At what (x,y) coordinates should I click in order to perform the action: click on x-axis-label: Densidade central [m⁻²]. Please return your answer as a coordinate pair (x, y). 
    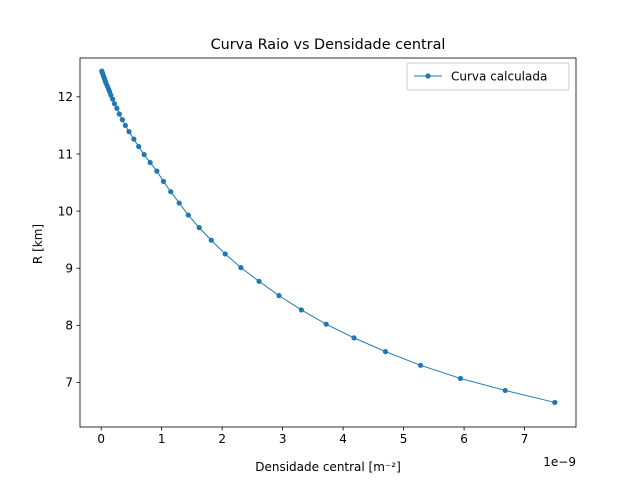
    Looking at the image, I should click on (328, 467).